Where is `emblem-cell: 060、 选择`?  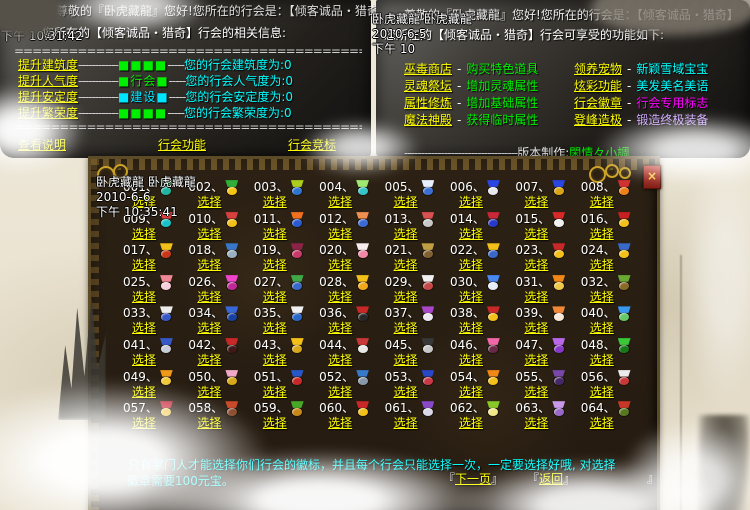 emblem-cell: 060、 选择 is located at coordinates (351, 417).